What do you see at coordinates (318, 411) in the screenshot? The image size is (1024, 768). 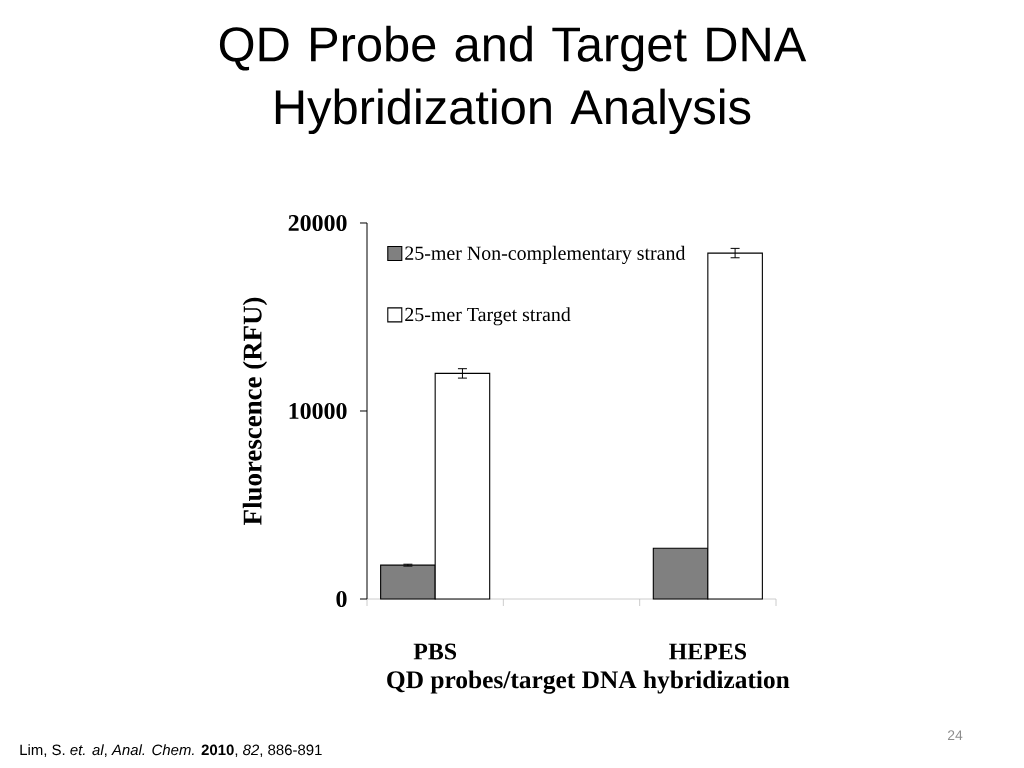 I see `y-tick-label: 10000` at bounding box center [318, 411].